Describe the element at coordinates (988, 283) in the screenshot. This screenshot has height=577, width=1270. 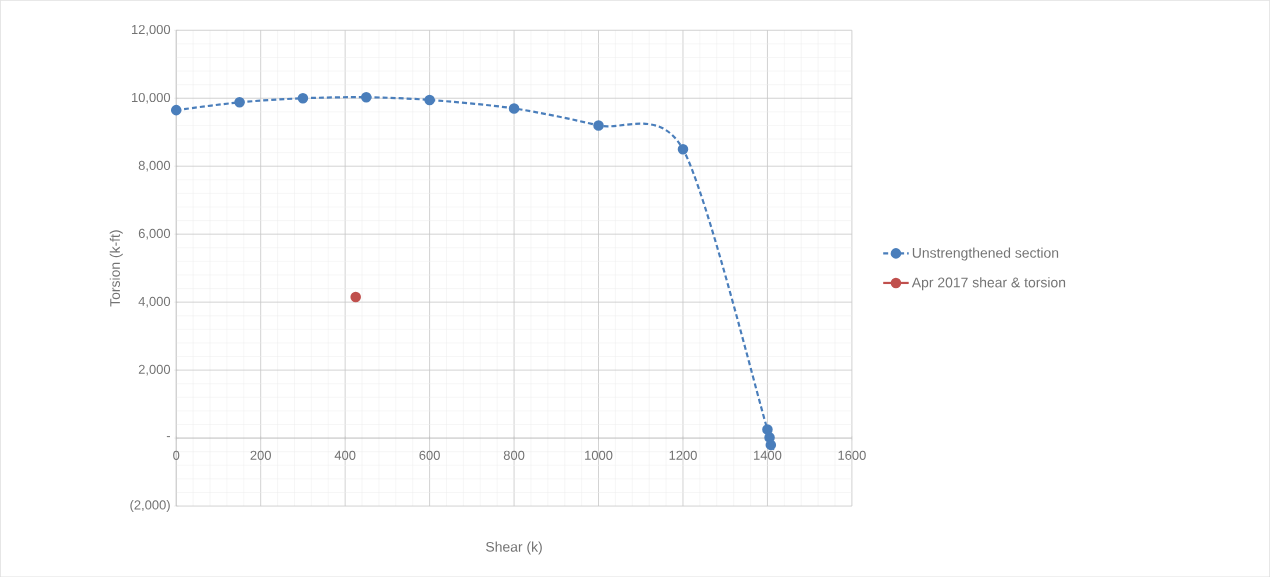
I see `legend-label: Apr 2017 shear & torsion` at that location.